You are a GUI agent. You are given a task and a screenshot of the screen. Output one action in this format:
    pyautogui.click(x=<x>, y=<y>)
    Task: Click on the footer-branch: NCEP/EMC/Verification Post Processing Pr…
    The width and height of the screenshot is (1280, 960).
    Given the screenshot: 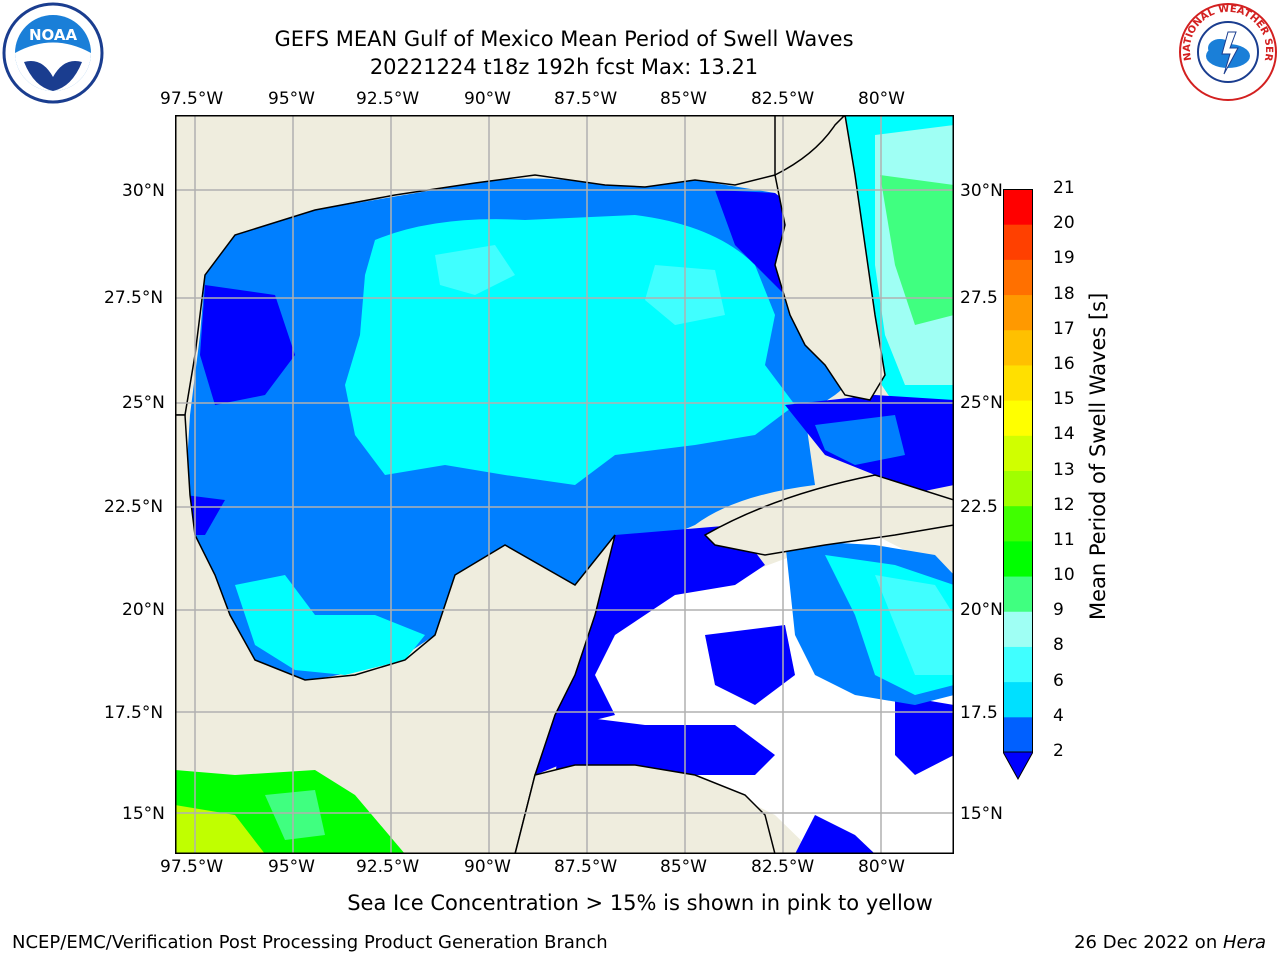 What is the action you would take?
    pyautogui.click(x=310, y=942)
    